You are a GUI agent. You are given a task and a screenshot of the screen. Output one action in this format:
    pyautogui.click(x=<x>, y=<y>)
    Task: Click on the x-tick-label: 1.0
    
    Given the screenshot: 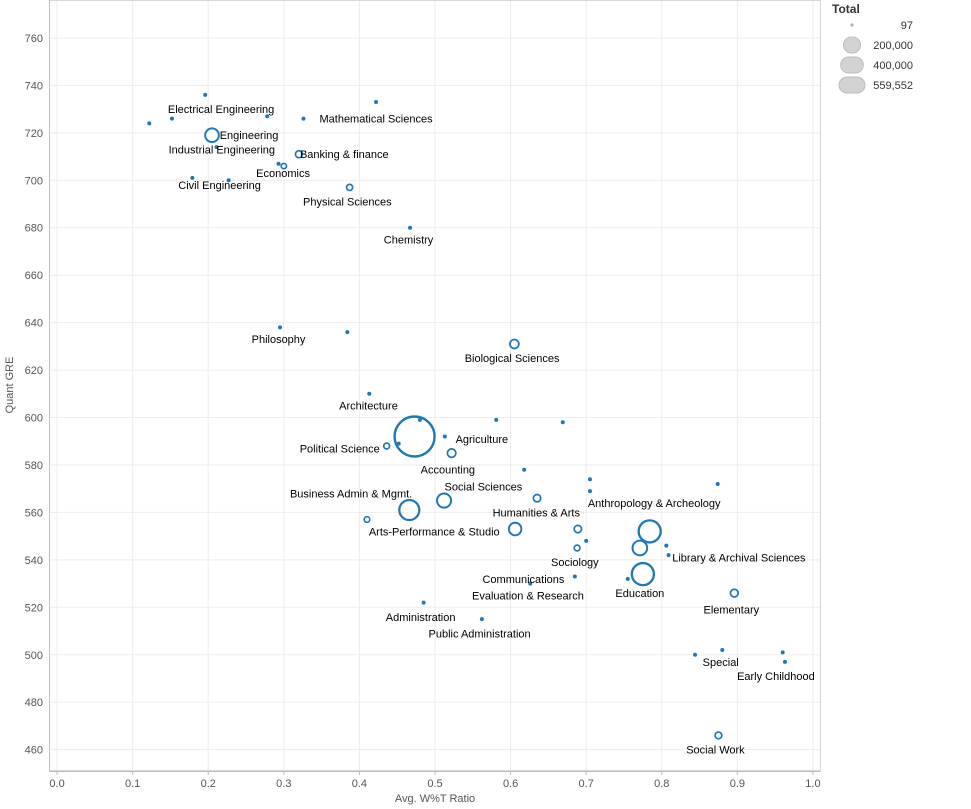 What is the action you would take?
    pyautogui.click(x=812, y=784)
    